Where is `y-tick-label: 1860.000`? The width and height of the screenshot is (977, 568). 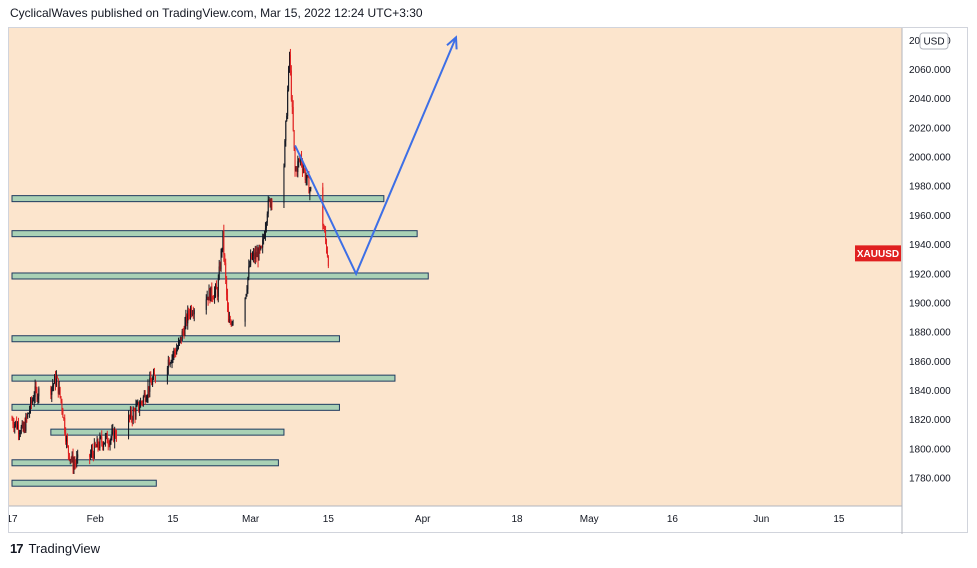
y-tick-label: 1860.000 is located at coordinates (930, 362).